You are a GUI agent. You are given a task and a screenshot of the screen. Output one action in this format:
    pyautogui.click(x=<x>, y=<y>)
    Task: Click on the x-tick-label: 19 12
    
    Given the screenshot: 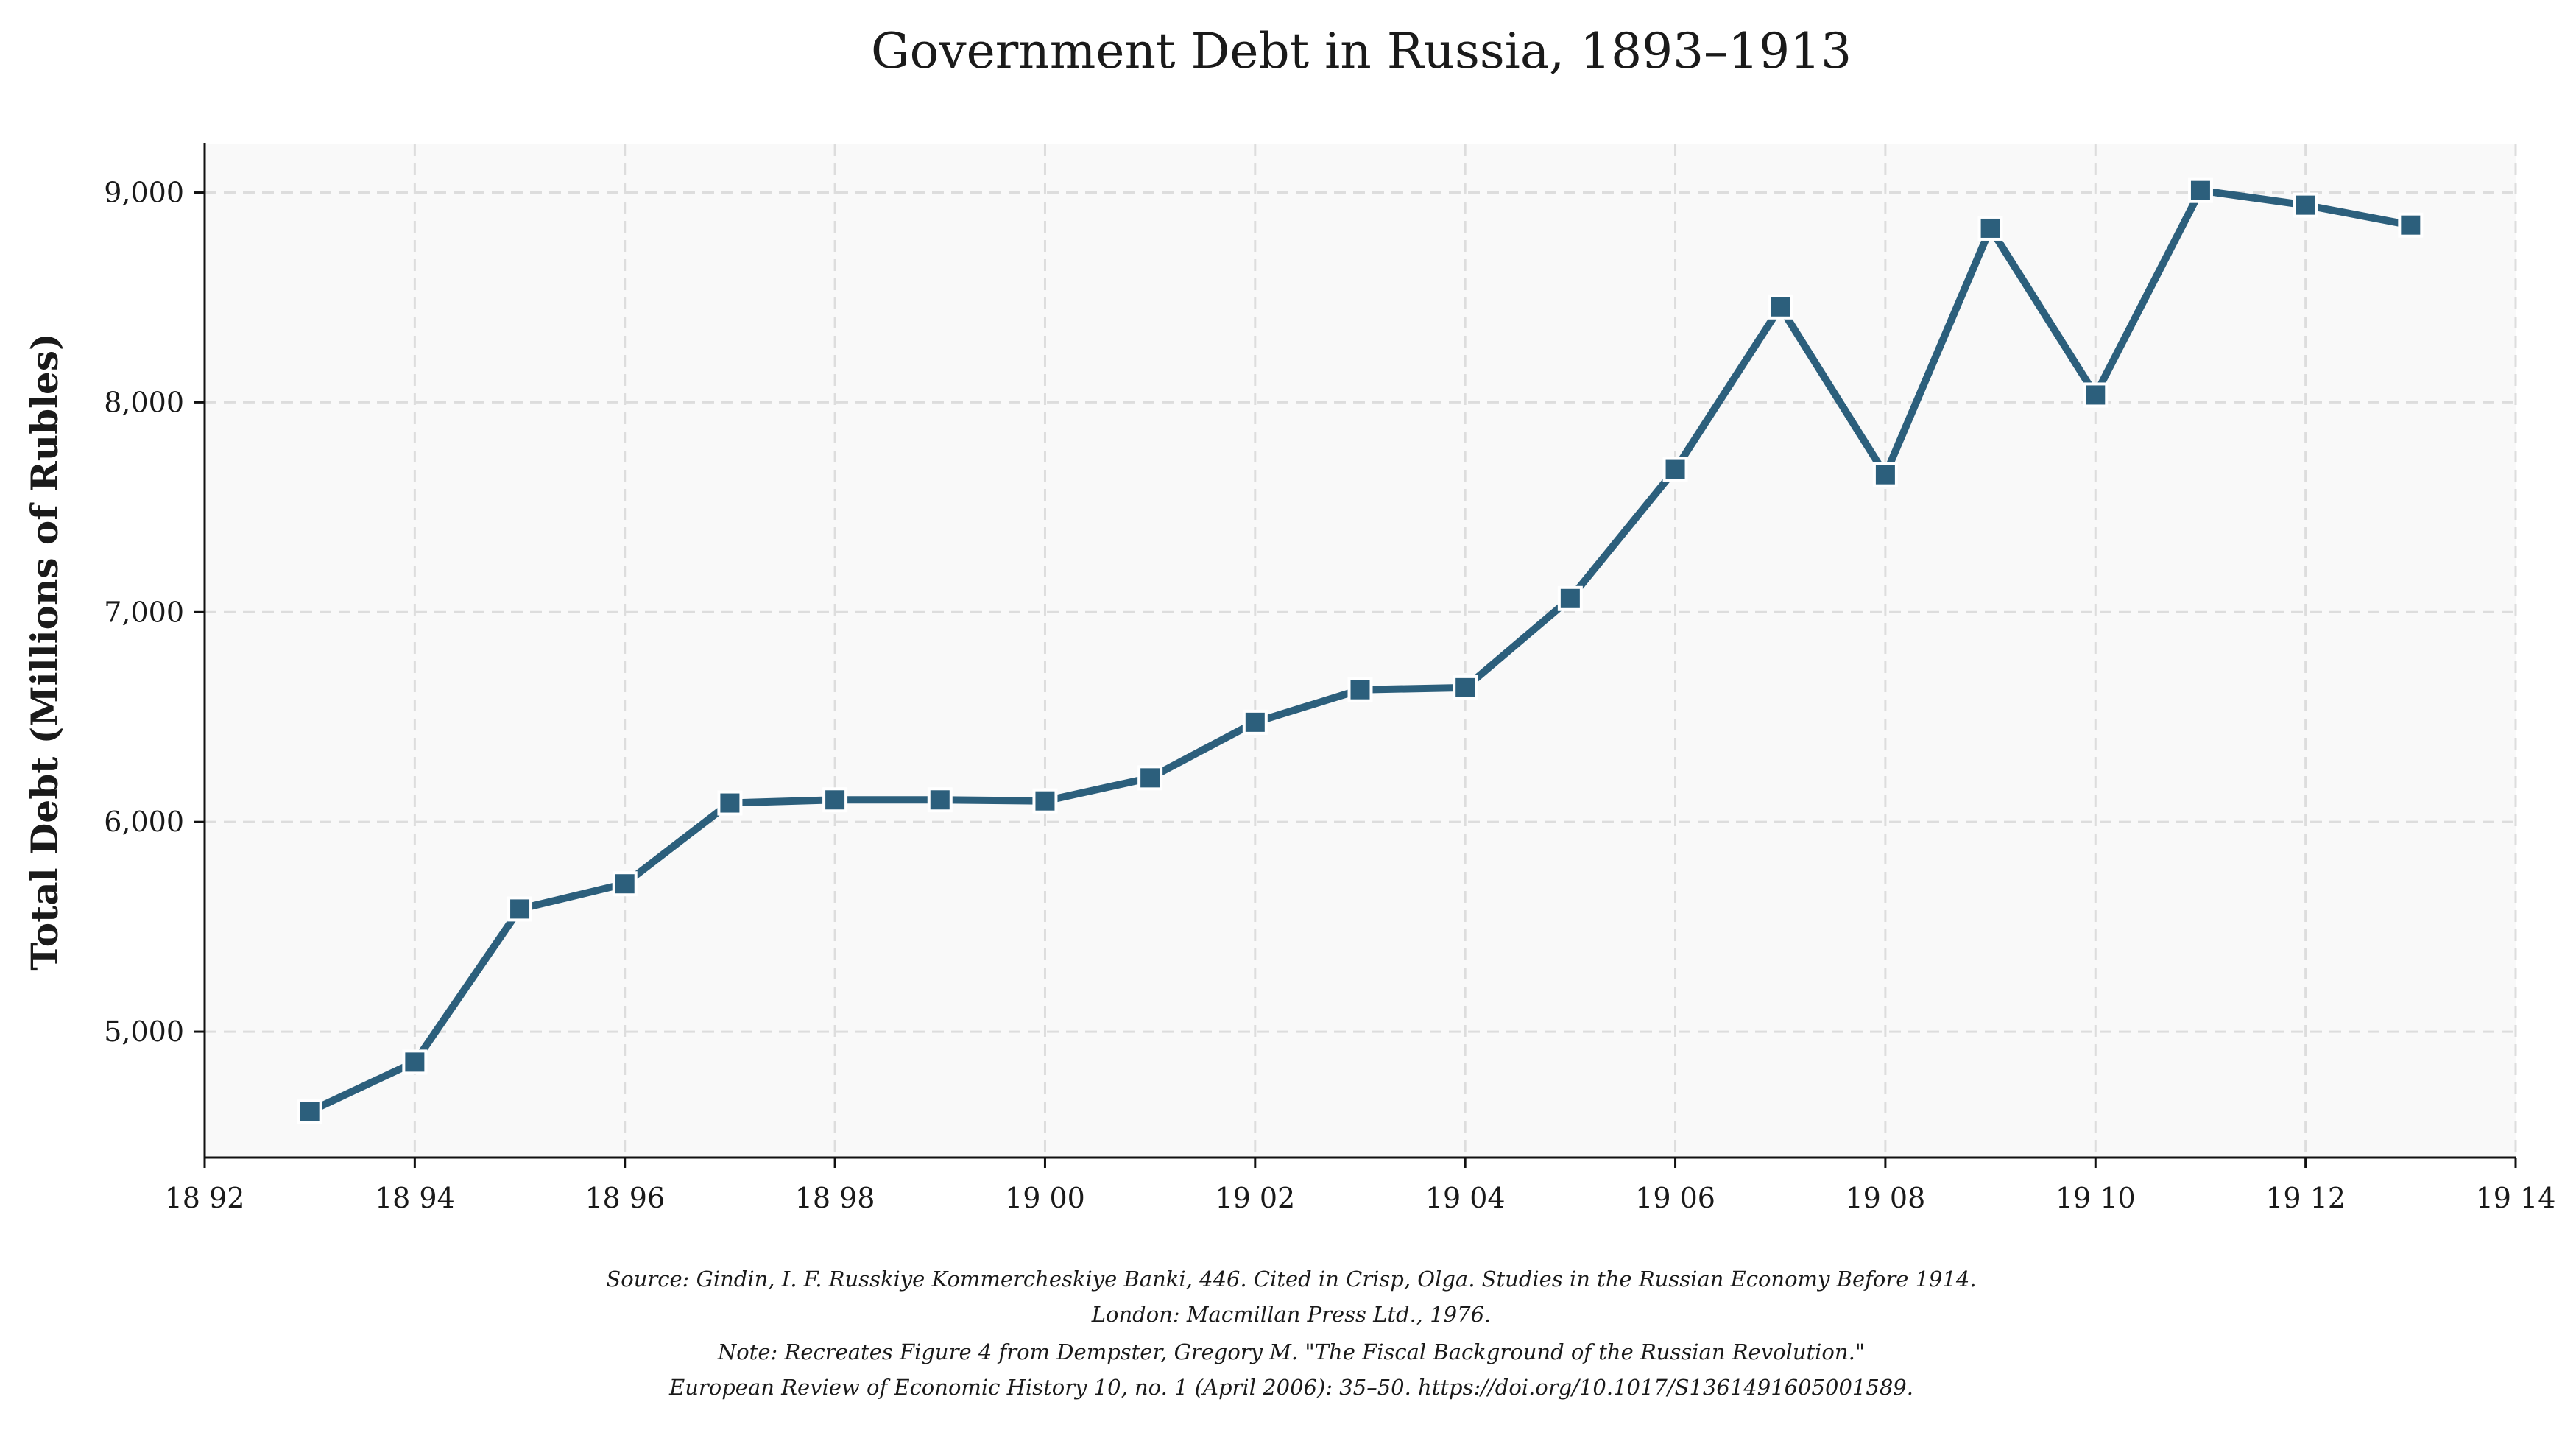 What is the action you would take?
    pyautogui.click(x=2305, y=1198)
    